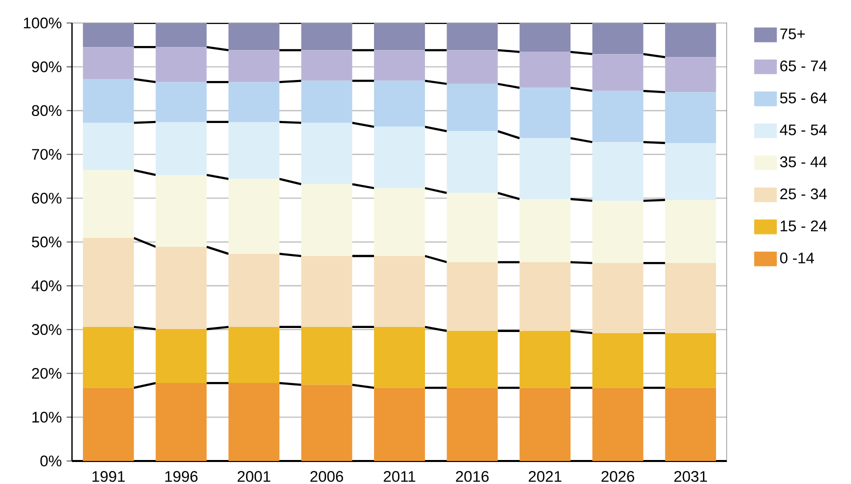 The image size is (851, 484). I want to click on x-tick-label: 2006, so click(327, 476).